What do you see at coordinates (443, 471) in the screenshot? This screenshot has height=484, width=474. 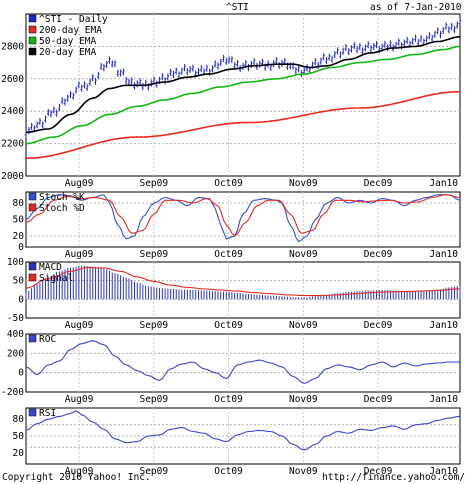 I see `rsi-xtick-label: Jan10` at bounding box center [443, 471].